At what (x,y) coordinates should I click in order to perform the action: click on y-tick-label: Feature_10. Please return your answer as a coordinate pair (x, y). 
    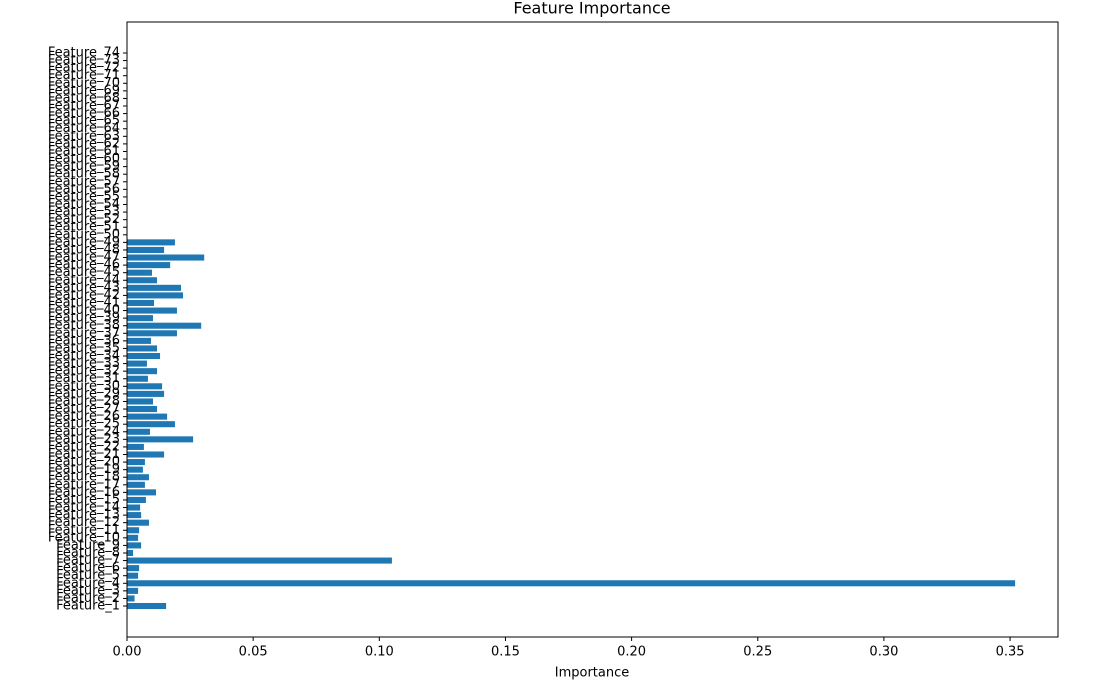
    Looking at the image, I should click on (84, 537).